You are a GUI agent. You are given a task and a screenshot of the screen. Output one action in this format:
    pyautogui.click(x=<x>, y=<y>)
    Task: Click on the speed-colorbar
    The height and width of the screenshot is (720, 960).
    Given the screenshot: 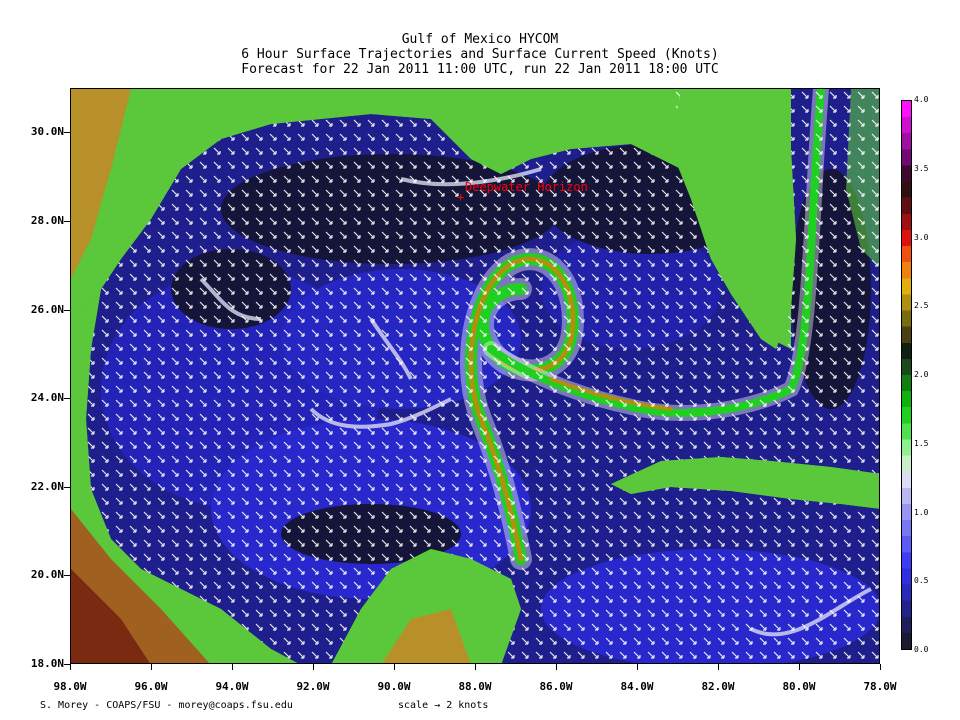 What is the action you would take?
    pyautogui.click(x=906, y=375)
    